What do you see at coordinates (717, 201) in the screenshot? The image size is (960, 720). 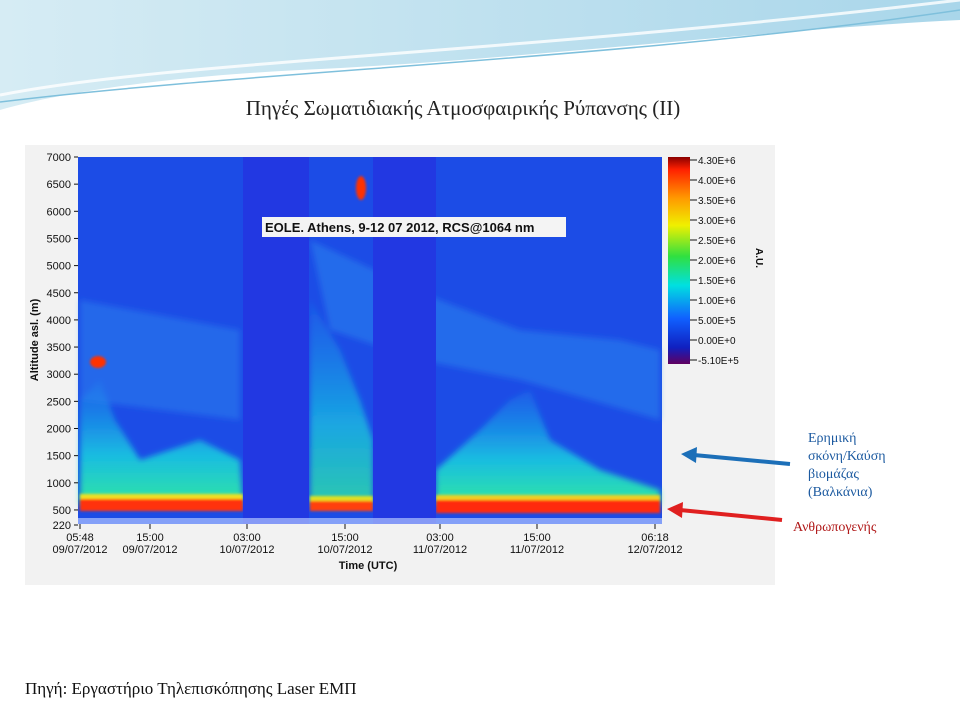 I see `colorbar-tick-label: 3.50E+6` at bounding box center [717, 201].